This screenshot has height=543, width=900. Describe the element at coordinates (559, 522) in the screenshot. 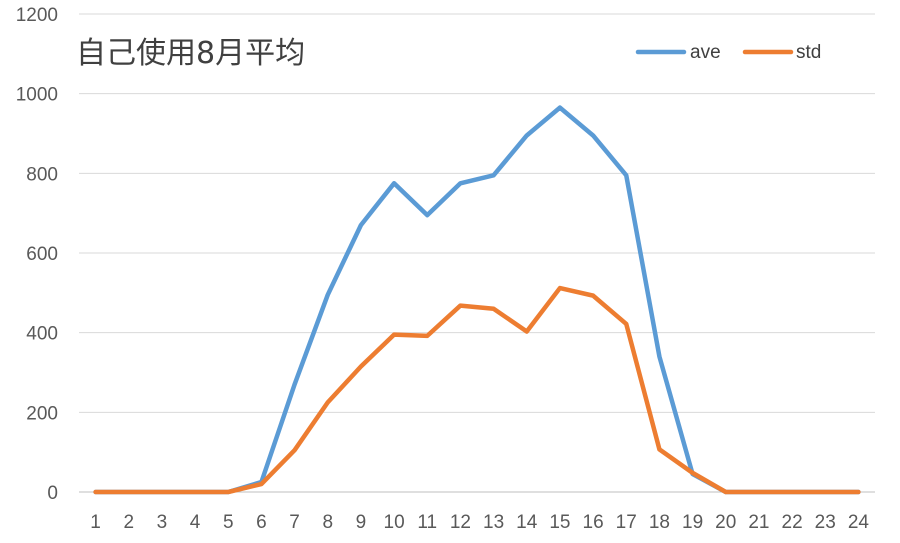

I see `x-tick-label: 15` at that location.